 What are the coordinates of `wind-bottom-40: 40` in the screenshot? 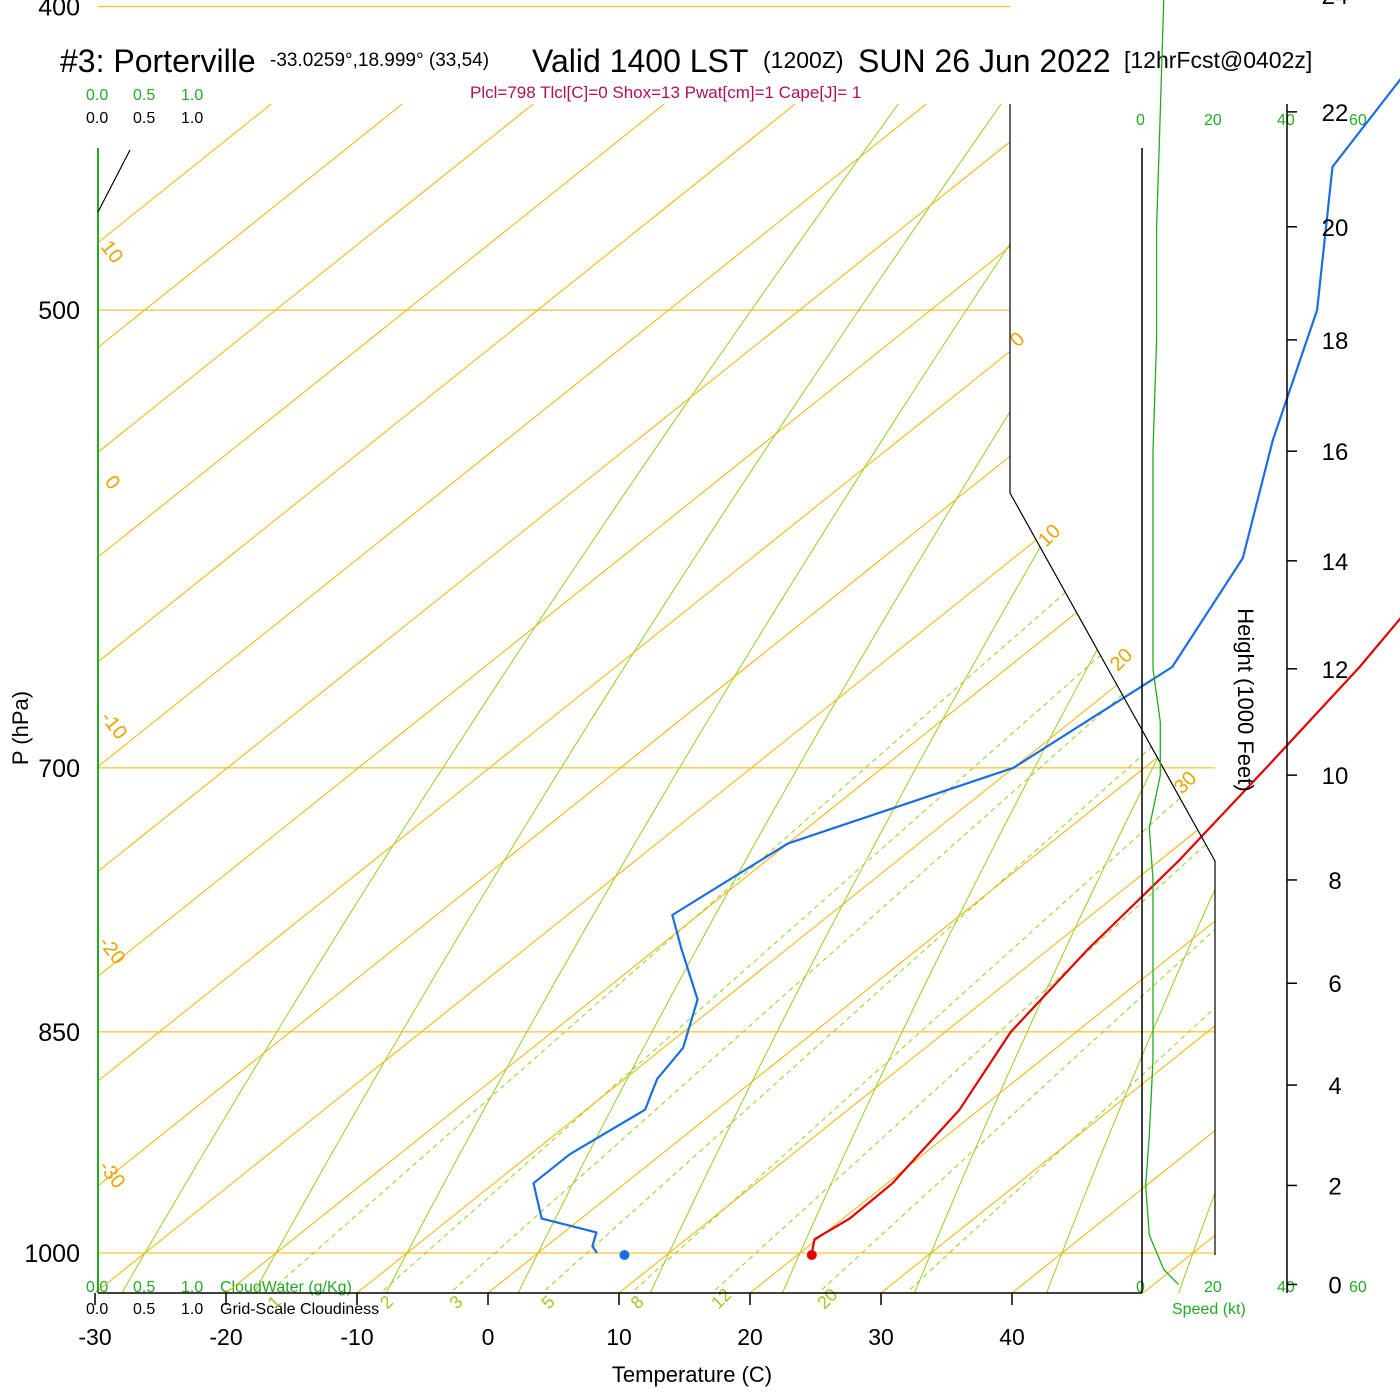 It's located at (1286, 1287).